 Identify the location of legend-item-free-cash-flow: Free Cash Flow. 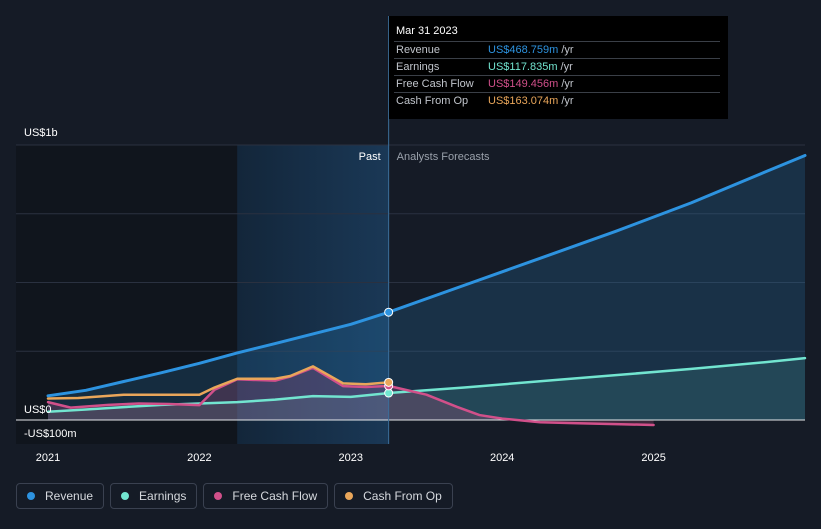
(266, 496).